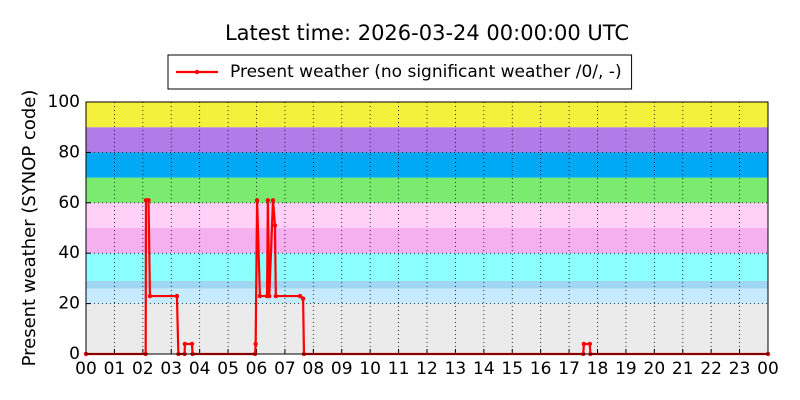 Image resolution: width=800 pixels, height=400 pixels. I want to click on legend-marker, so click(197, 72).